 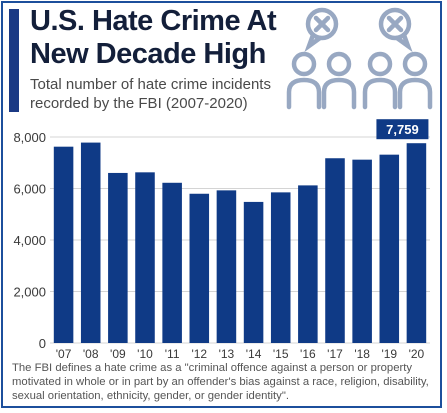 What do you see at coordinates (254, 354) in the screenshot?
I see `x-tick-label: '14` at bounding box center [254, 354].